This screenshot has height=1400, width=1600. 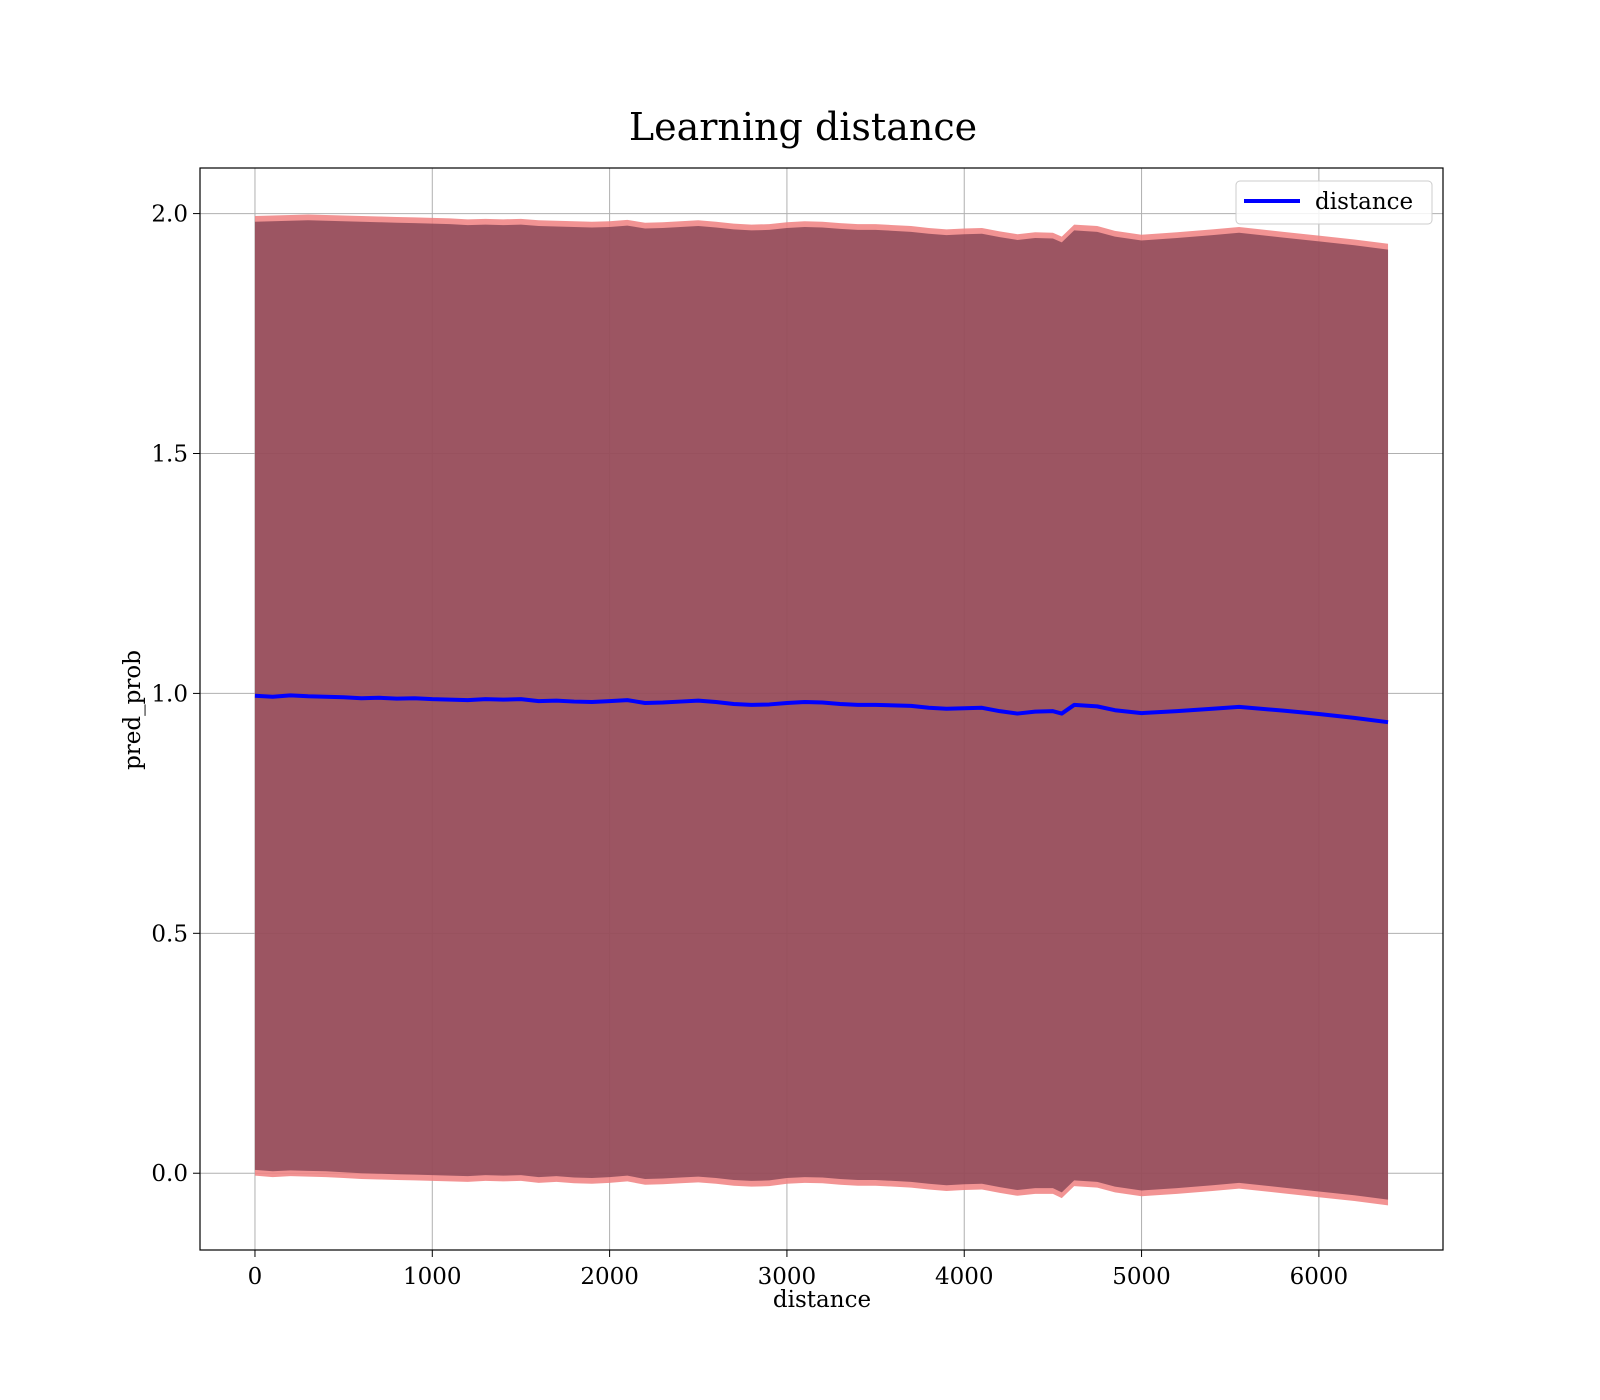 I want to click on legend-box, so click(x=1334, y=202).